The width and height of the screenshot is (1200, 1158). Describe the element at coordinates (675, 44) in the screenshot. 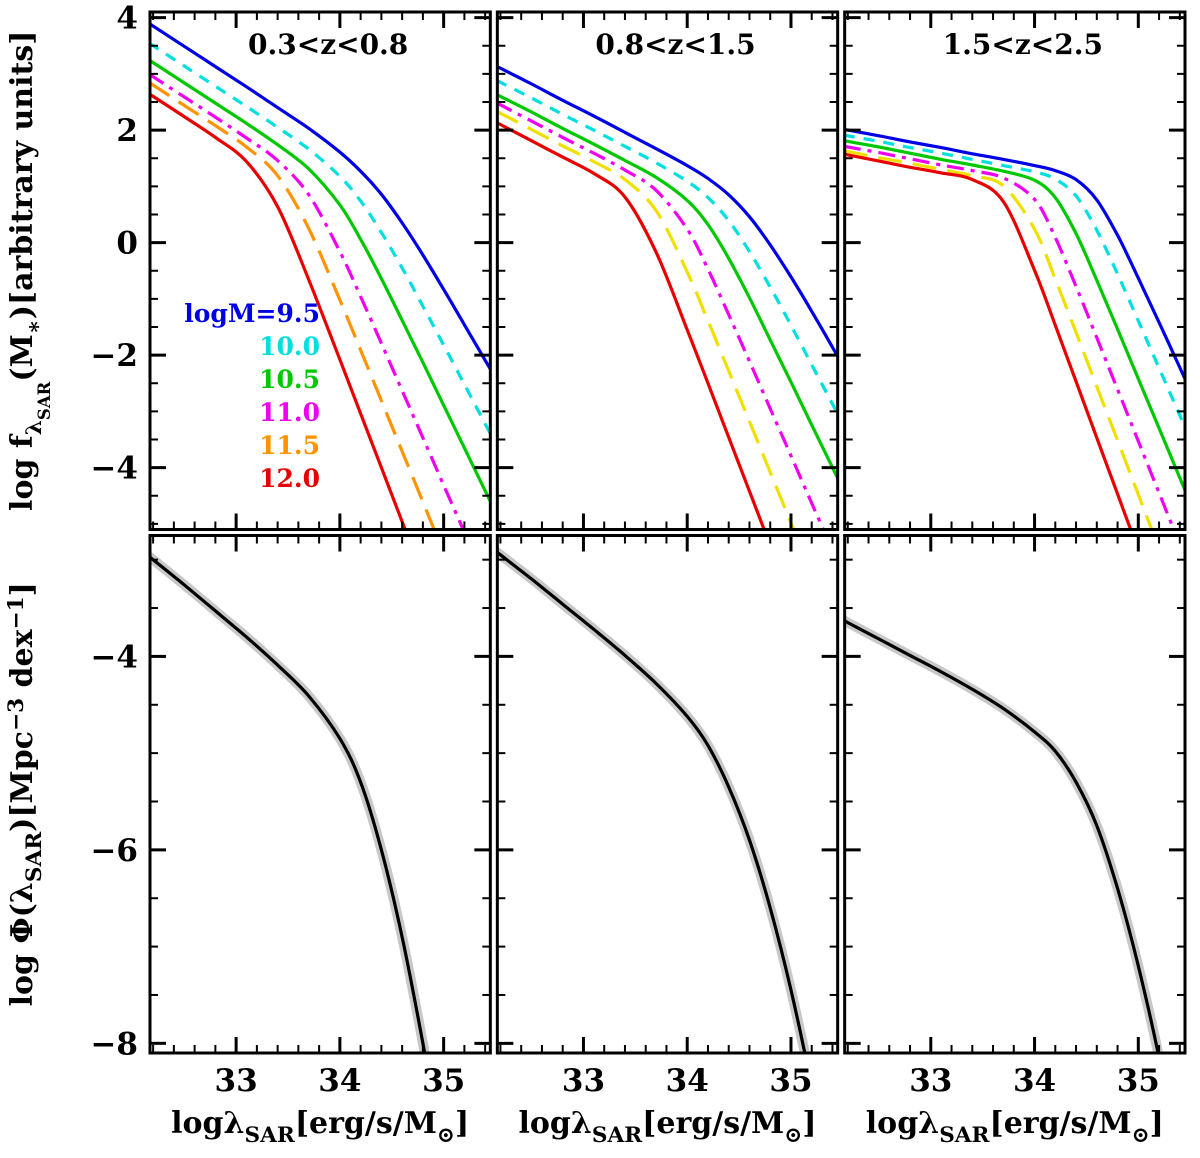

I see `panel-title: 0.8<z<1.5` at that location.